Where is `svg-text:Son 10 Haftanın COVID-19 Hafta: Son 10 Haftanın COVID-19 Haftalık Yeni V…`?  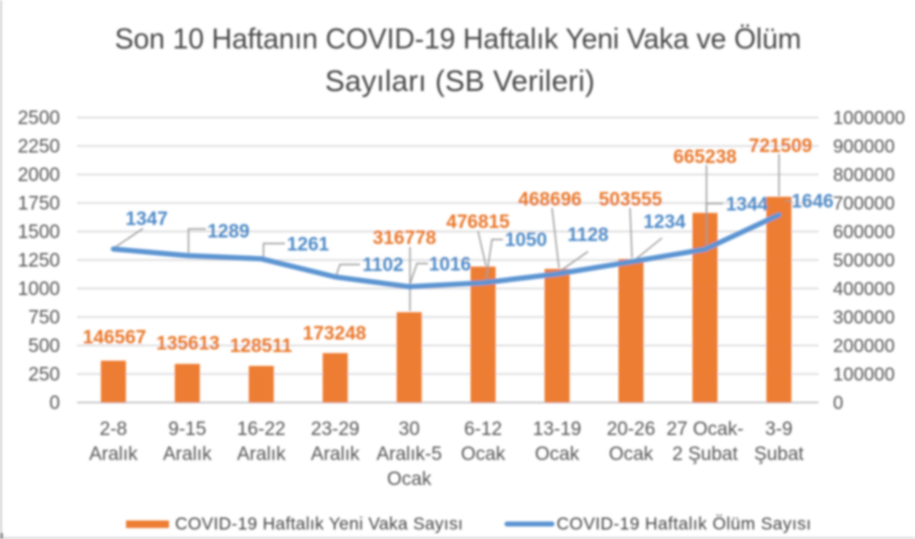 svg-text:Son 10 Haftanın COVID-19 Hafta: Son 10 Haftanın COVID-19 Haftalık Yeni V… is located at coordinates (458, 39).